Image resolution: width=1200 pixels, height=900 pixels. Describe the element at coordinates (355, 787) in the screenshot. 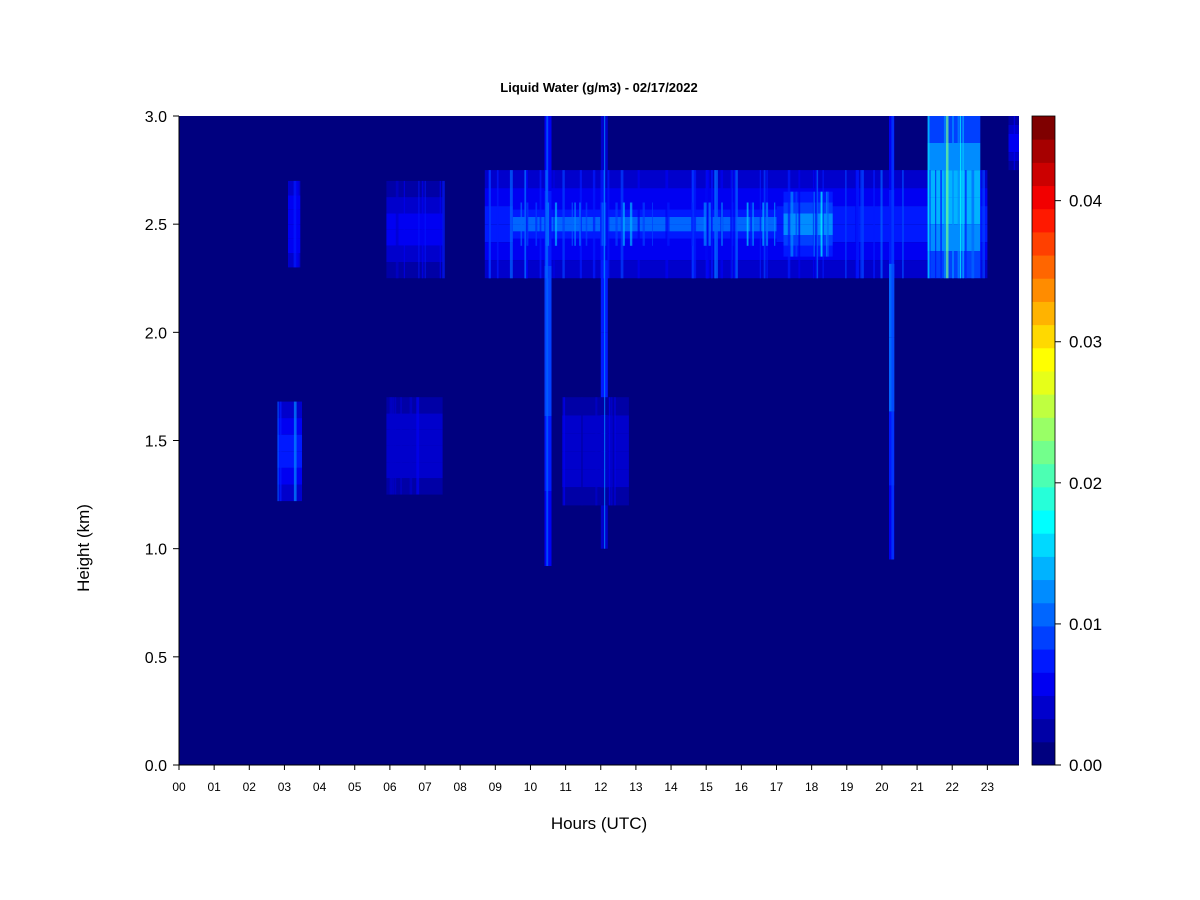

I see `x-tick-label: 05` at that location.